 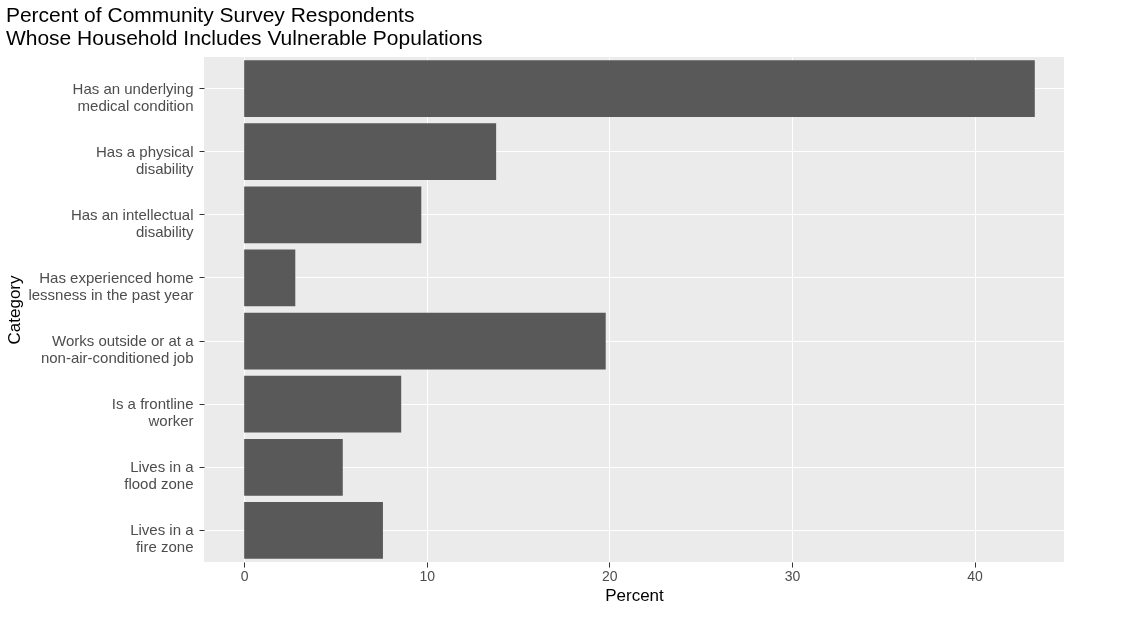 What do you see at coordinates (15, 310) in the screenshot?
I see `y-axis-title: Category` at bounding box center [15, 310].